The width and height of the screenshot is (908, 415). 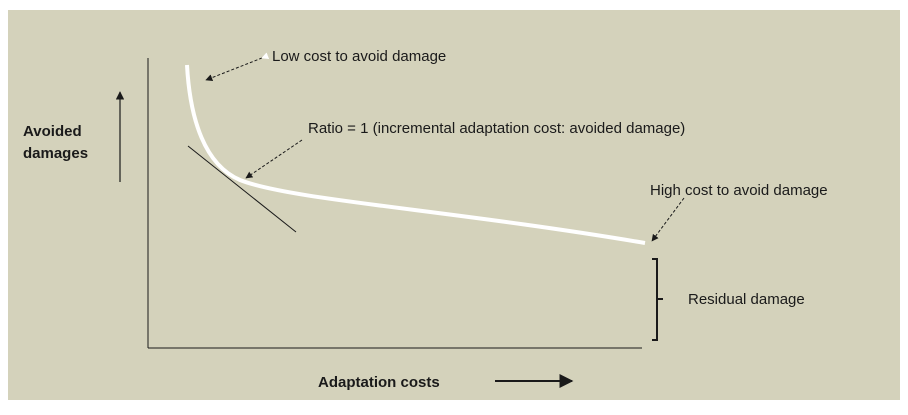 What do you see at coordinates (746, 299) in the screenshot?
I see `annotation: Residual damage` at bounding box center [746, 299].